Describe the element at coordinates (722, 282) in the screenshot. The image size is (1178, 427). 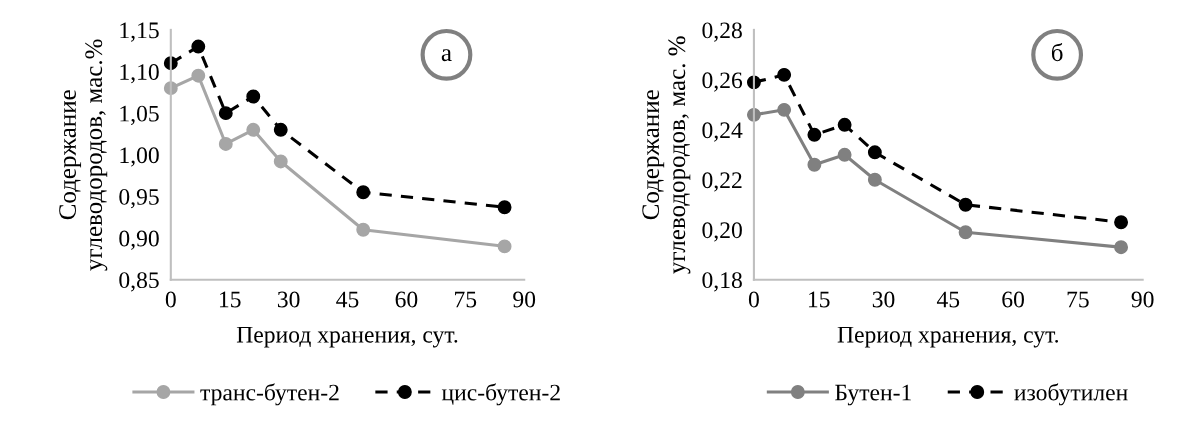
I see `y-tick-label: 0,18` at that location.